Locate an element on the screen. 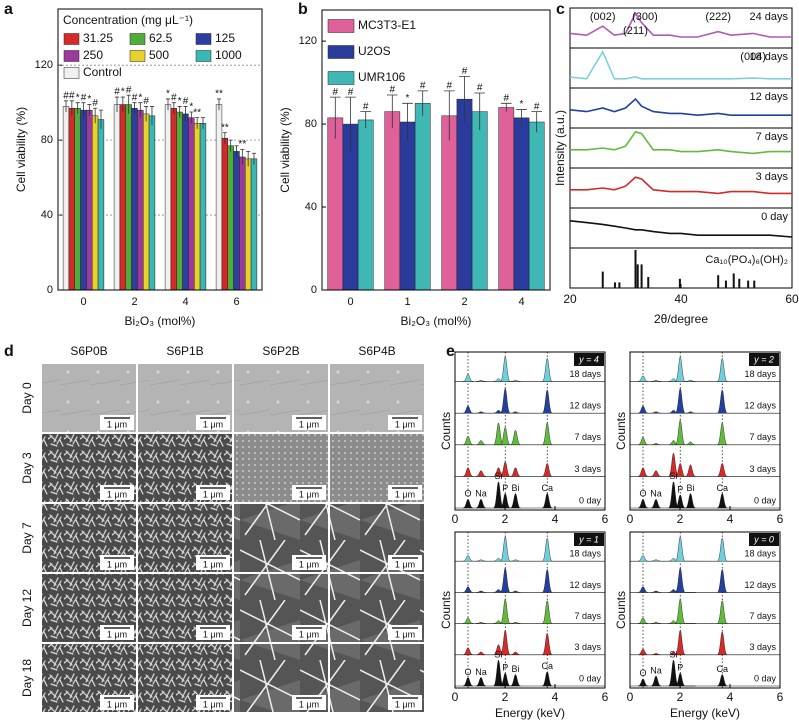  y-tick-label: 120 is located at coordinates (44, 65).